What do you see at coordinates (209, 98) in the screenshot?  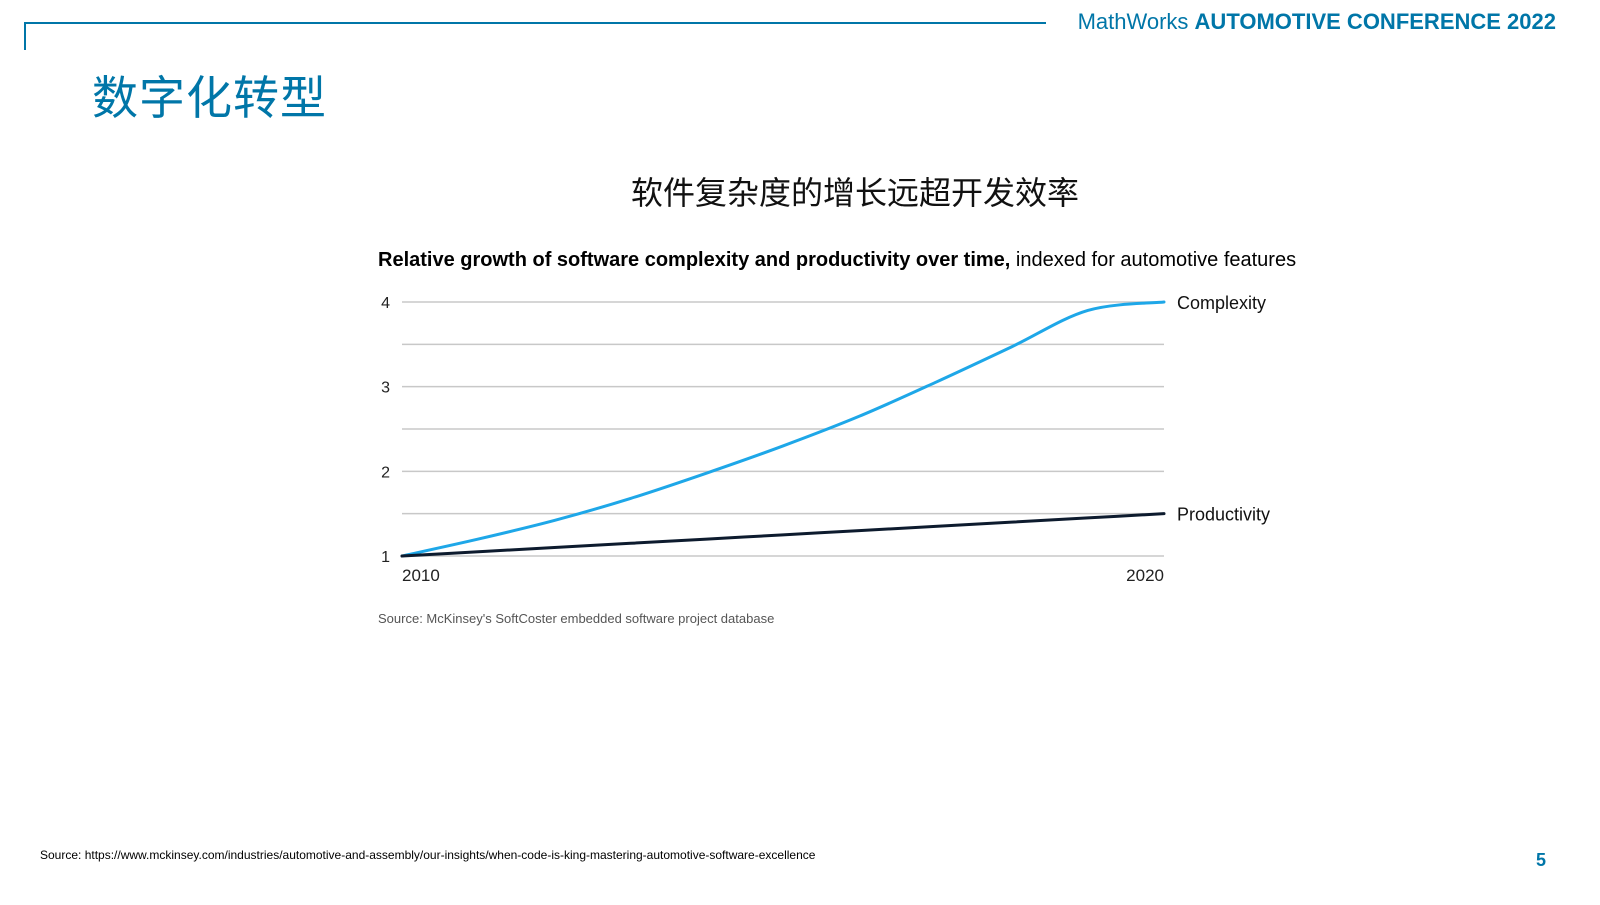 I see `slide-title: 数字化转型` at bounding box center [209, 98].